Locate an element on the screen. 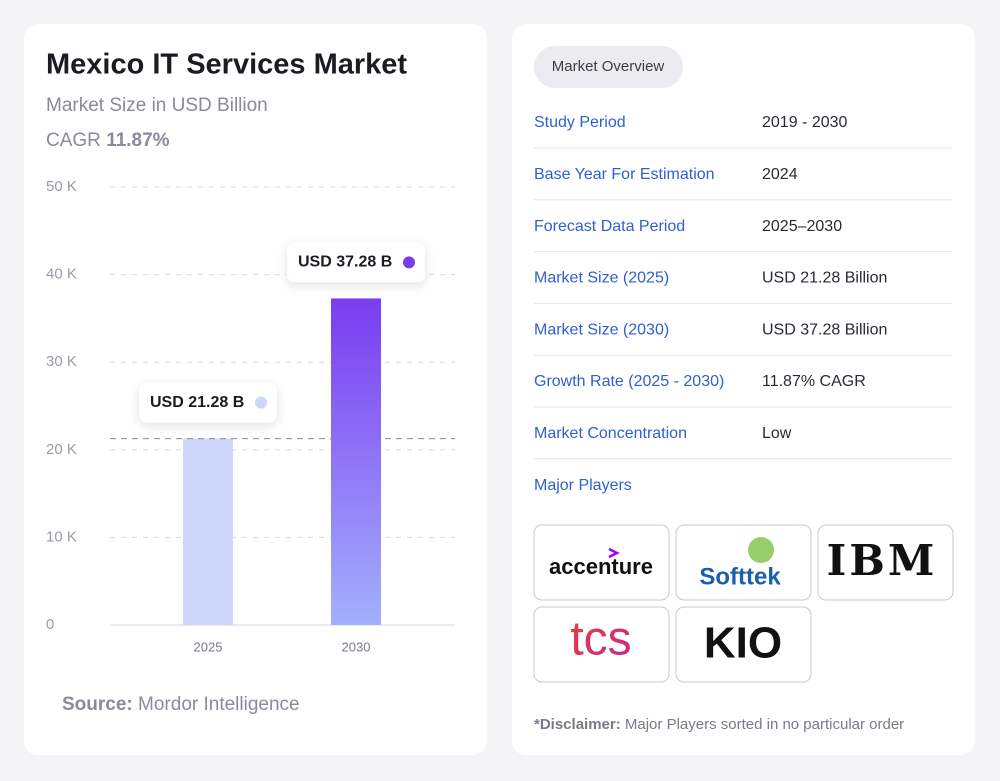  value-label-text: USD 21.28 B is located at coordinates (197, 402).